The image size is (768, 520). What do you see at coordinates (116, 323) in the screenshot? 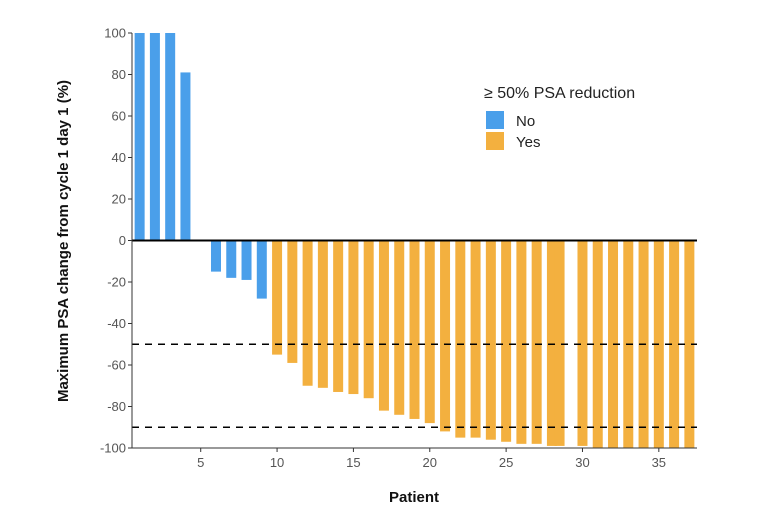
I see `y-tick-label: -40` at bounding box center [116, 323].